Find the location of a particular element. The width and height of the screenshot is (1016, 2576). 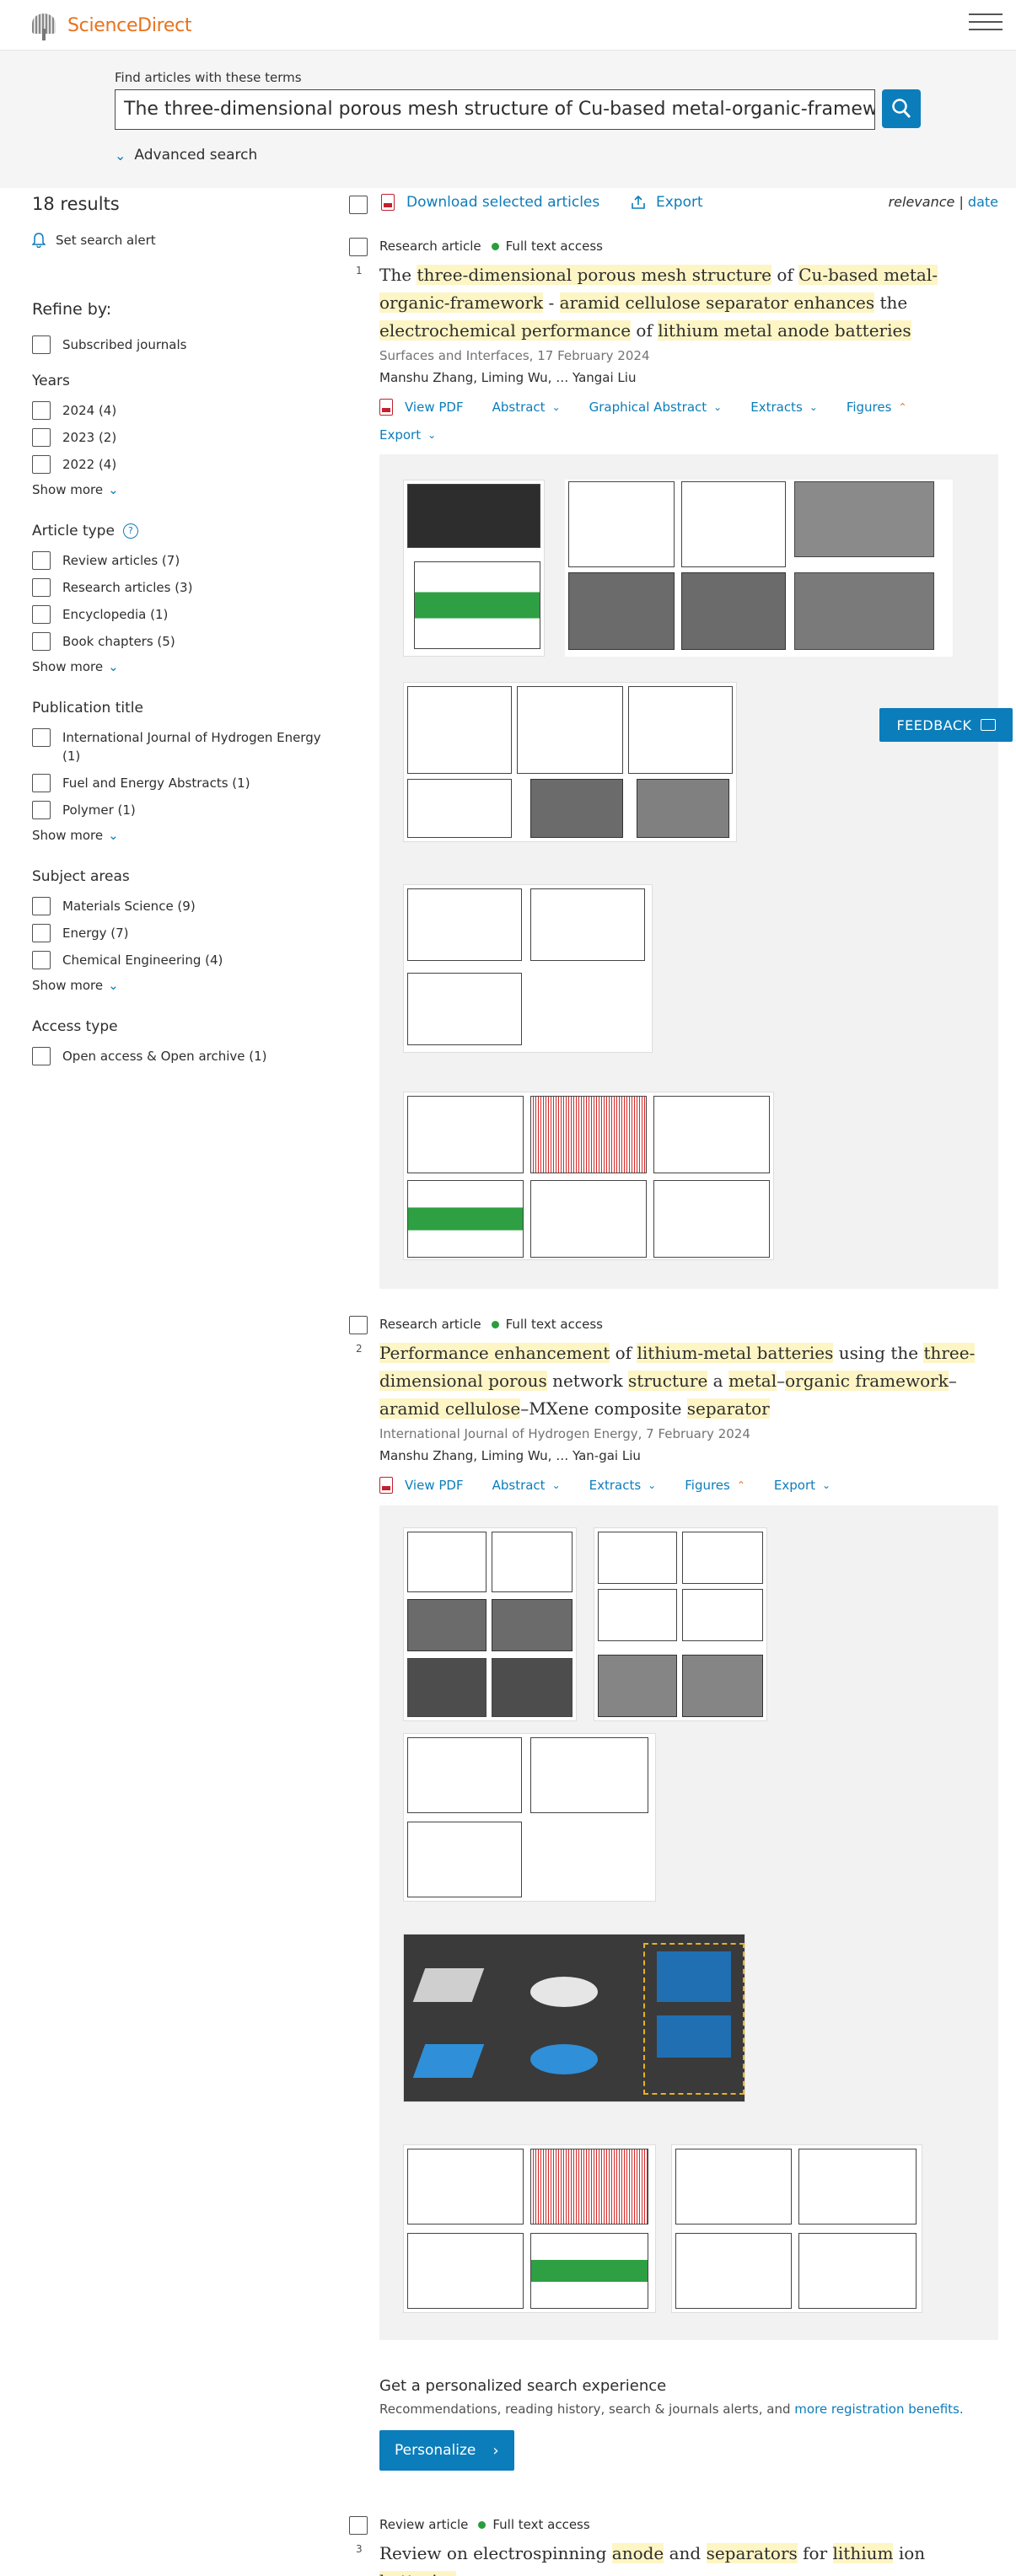

filter-label: 2024 (4) is located at coordinates (89, 410).